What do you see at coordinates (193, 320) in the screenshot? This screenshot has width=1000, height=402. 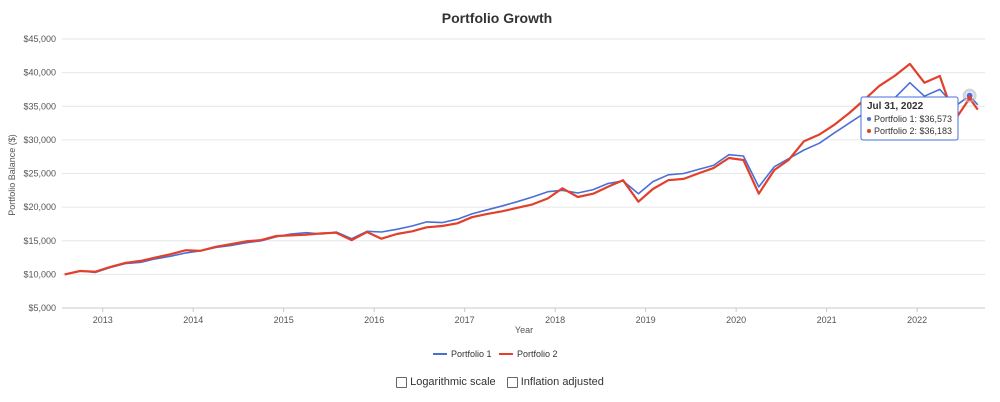 I see `x-tick-label: 2014` at bounding box center [193, 320].